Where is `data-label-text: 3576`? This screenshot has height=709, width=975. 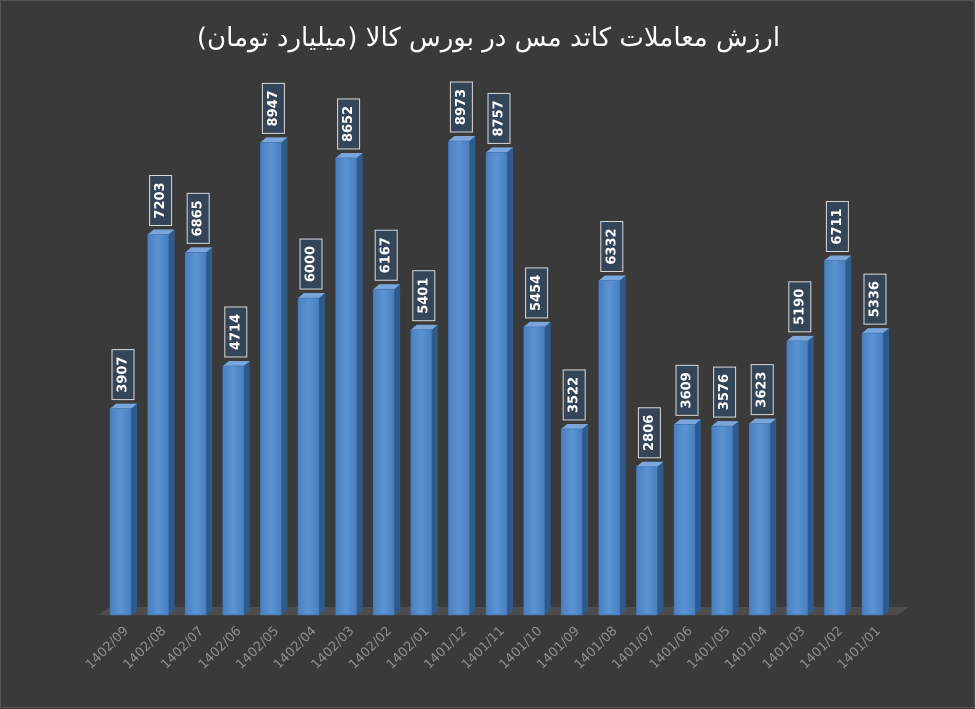 data-label-text: 3576 is located at coordinates (724, 392).